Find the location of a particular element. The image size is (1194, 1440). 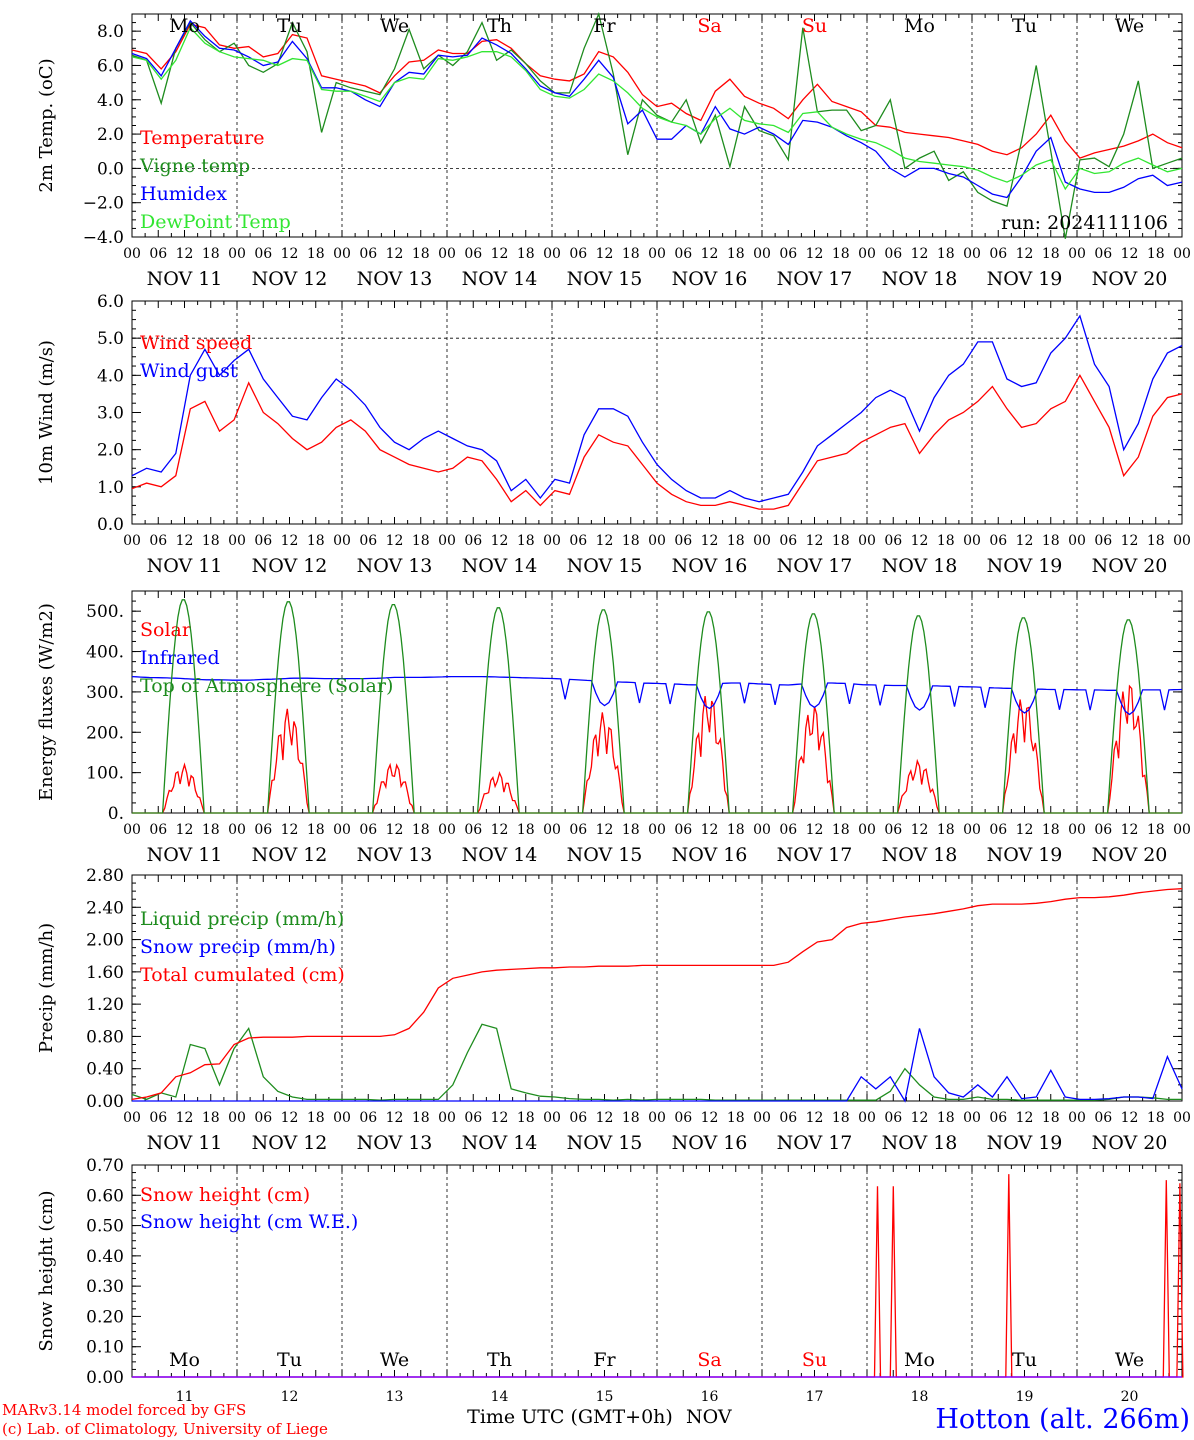

weekday-label-top: Fr is located at coordinates (604, 26).